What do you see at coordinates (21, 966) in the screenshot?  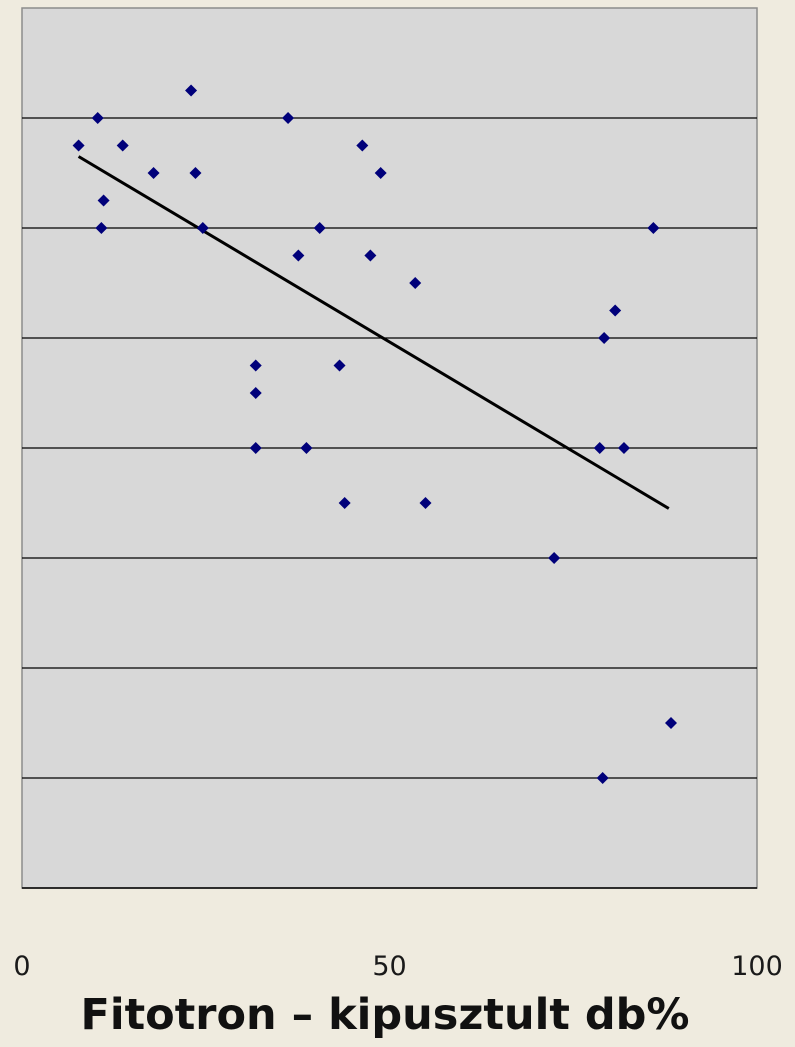 I see `x-tick-label: 0` at bounding box center [21, 966].